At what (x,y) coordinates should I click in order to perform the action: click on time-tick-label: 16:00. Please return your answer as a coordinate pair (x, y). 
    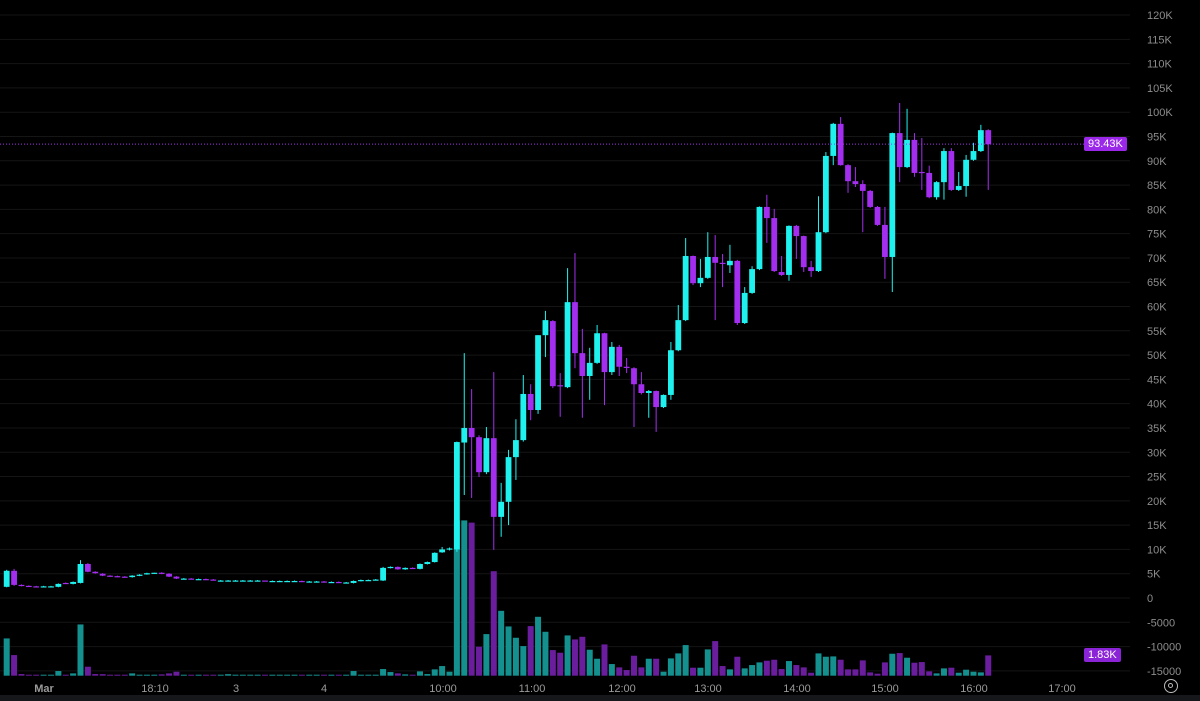
    Looking at the image, I should click on (974, 689).